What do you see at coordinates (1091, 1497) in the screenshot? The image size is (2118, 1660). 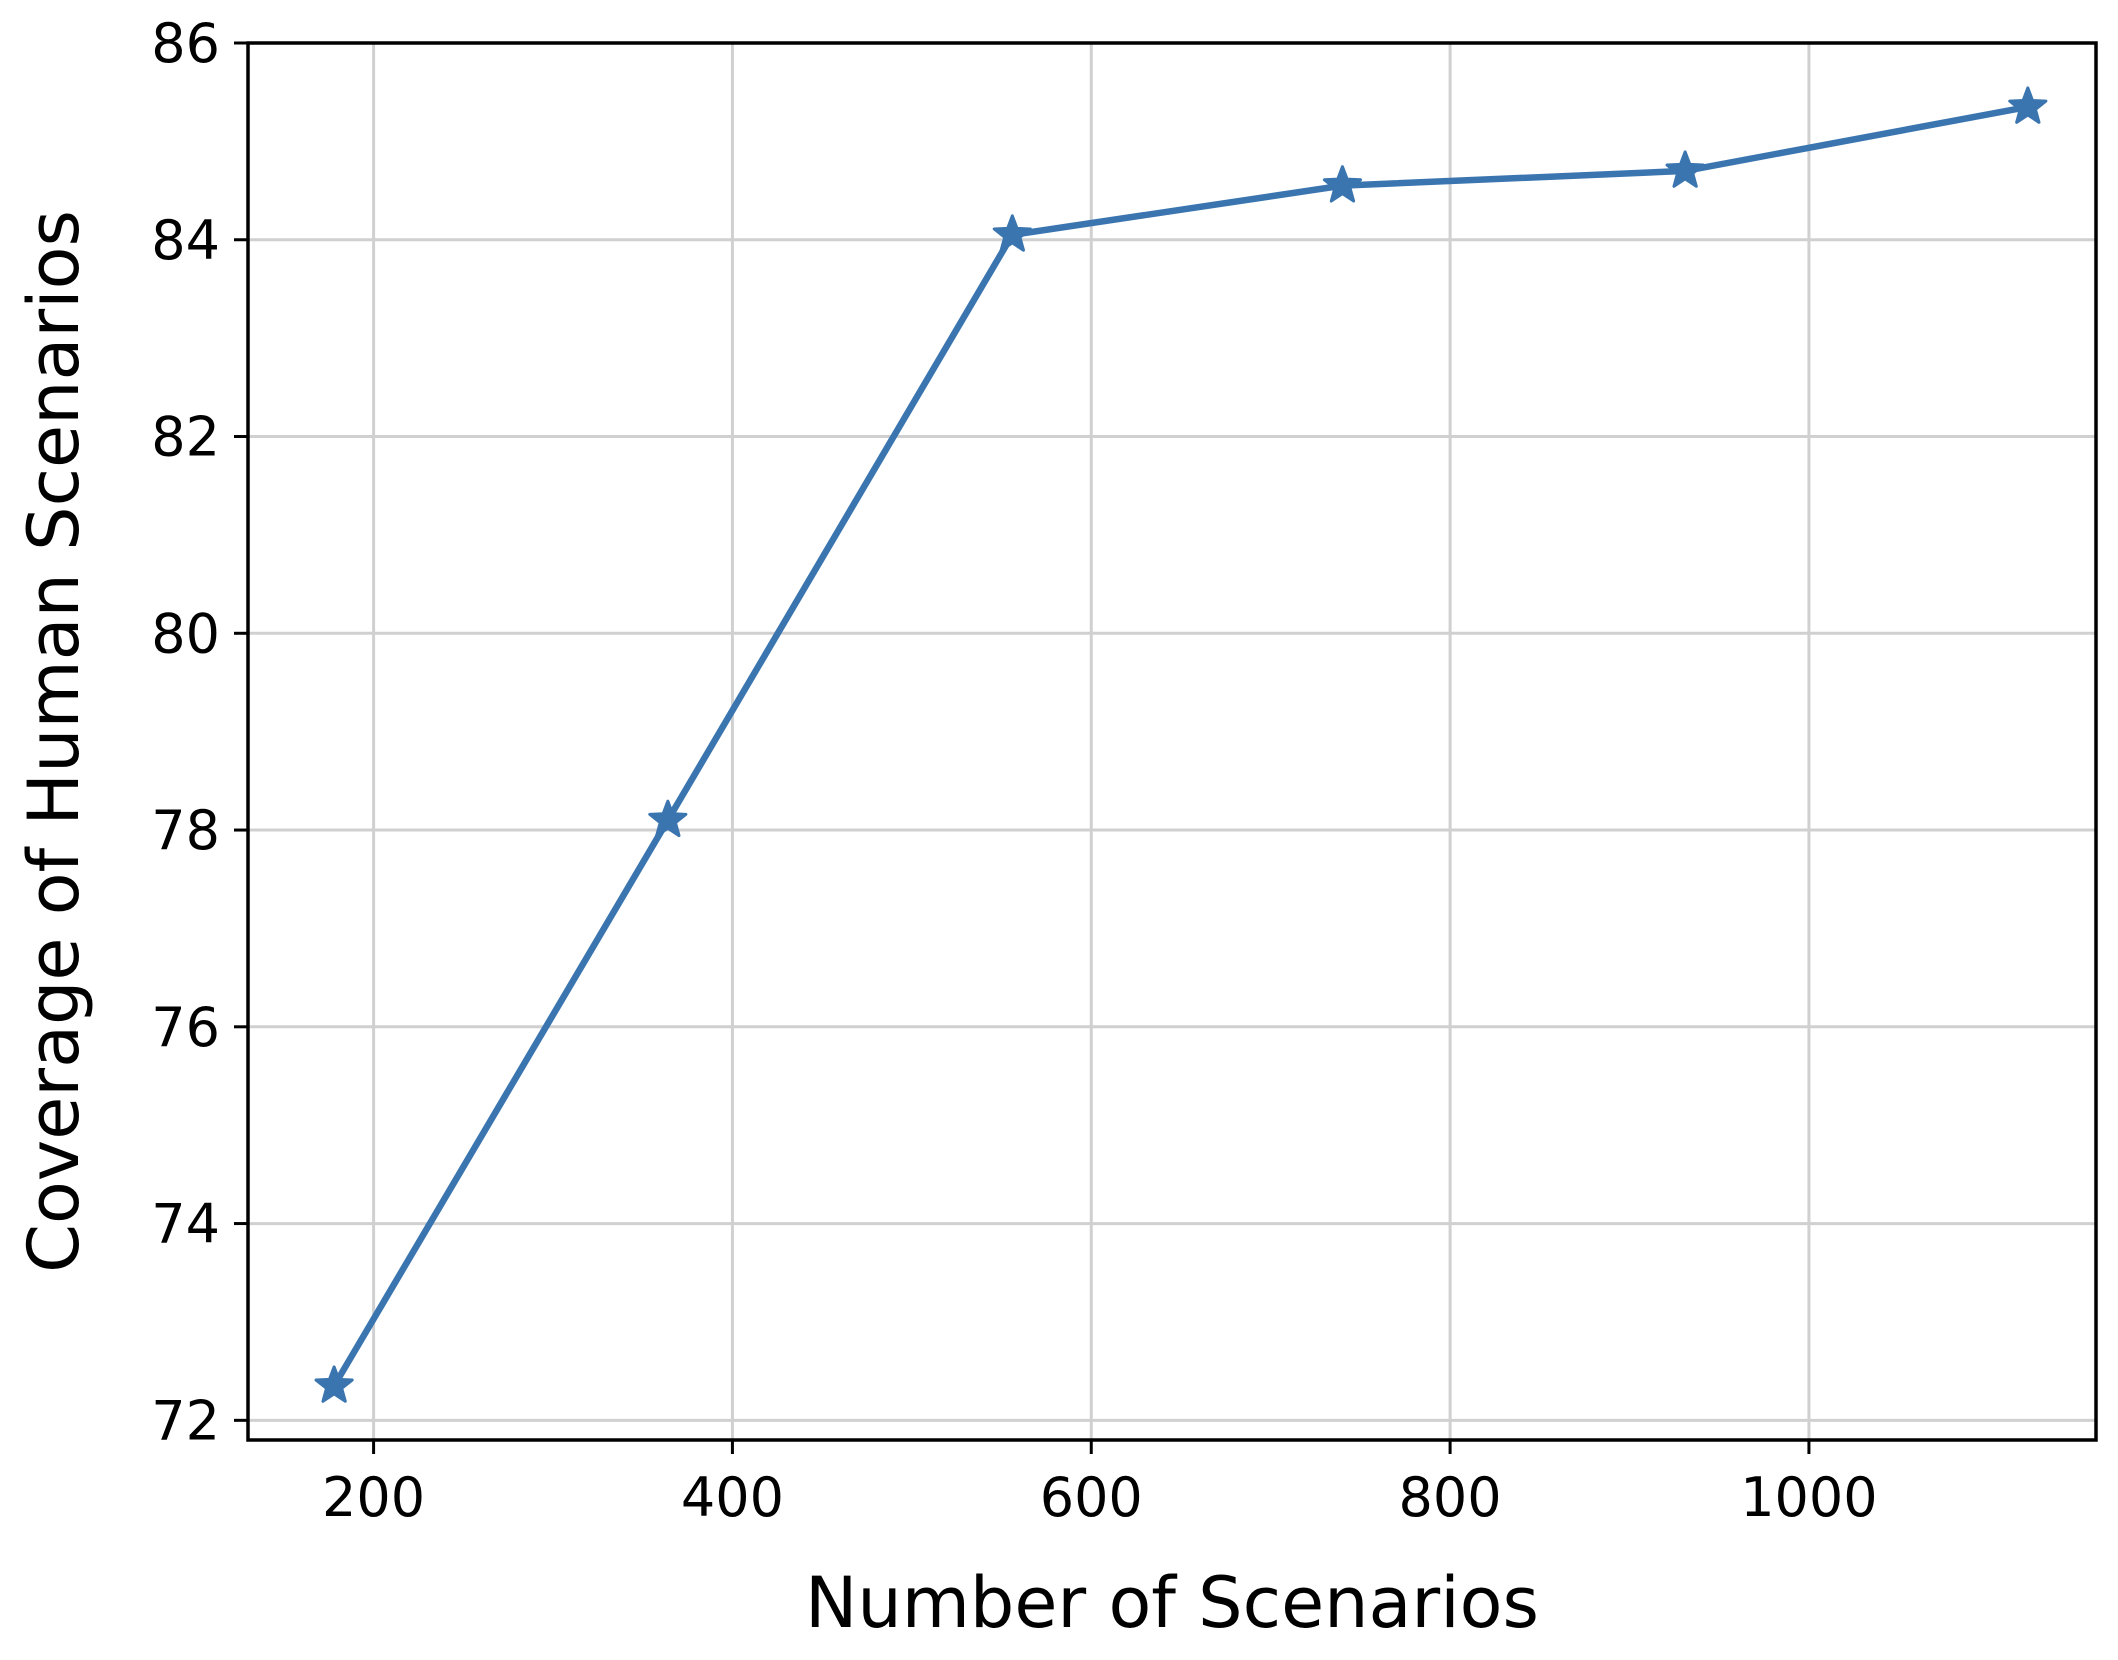 I see `x-tick-label: 600` at bounding box center [1091, 1497].